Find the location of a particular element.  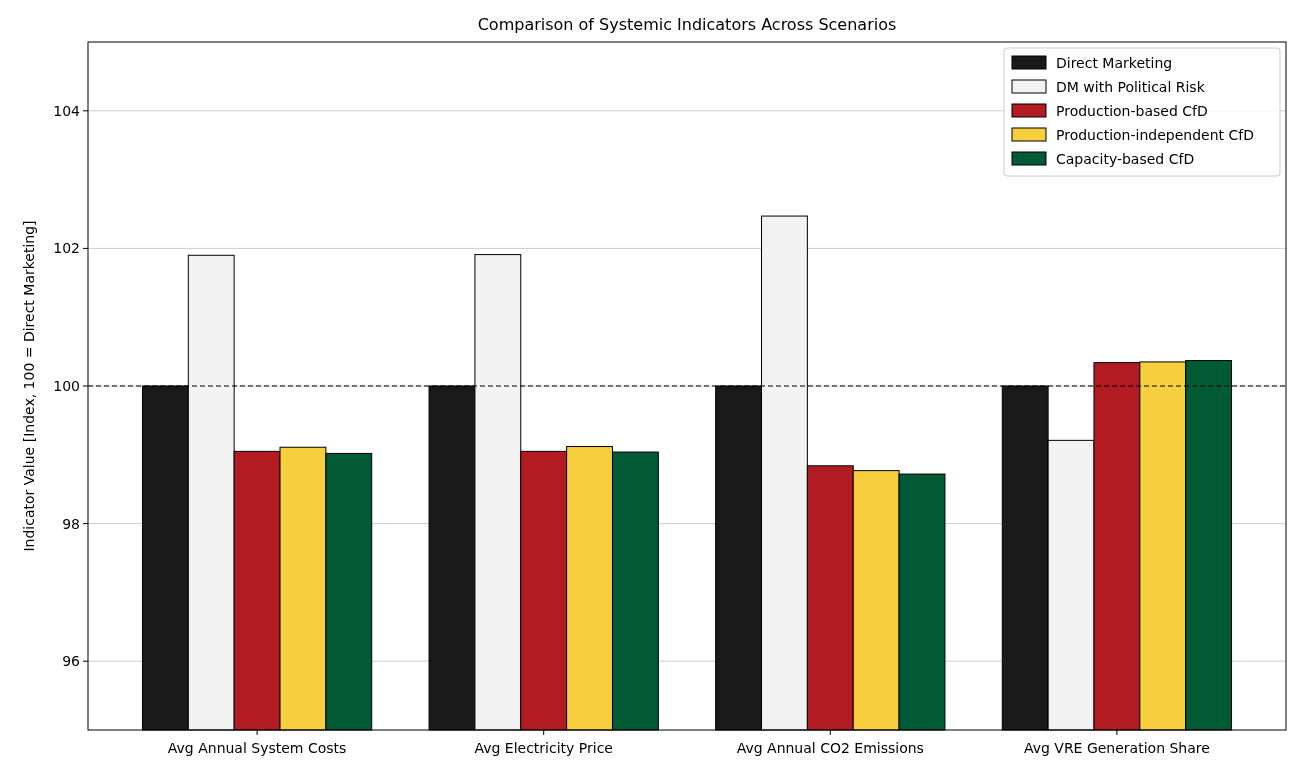

chart-title: Comparison of Systemic Indicators Across Scenarios is located at coordinates (687, 24).